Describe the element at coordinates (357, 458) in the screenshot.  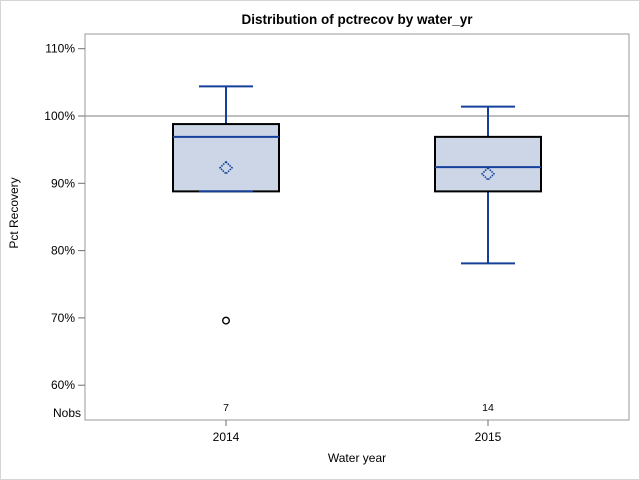
I see `x-axis-title: Water year` at that location.